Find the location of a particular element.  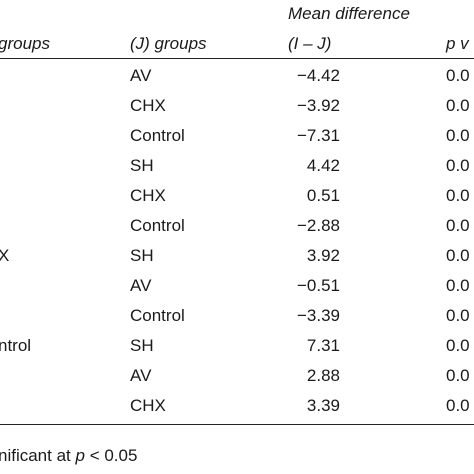

footnote-suffix: < 0.05 is located at coordinates (111, 455).